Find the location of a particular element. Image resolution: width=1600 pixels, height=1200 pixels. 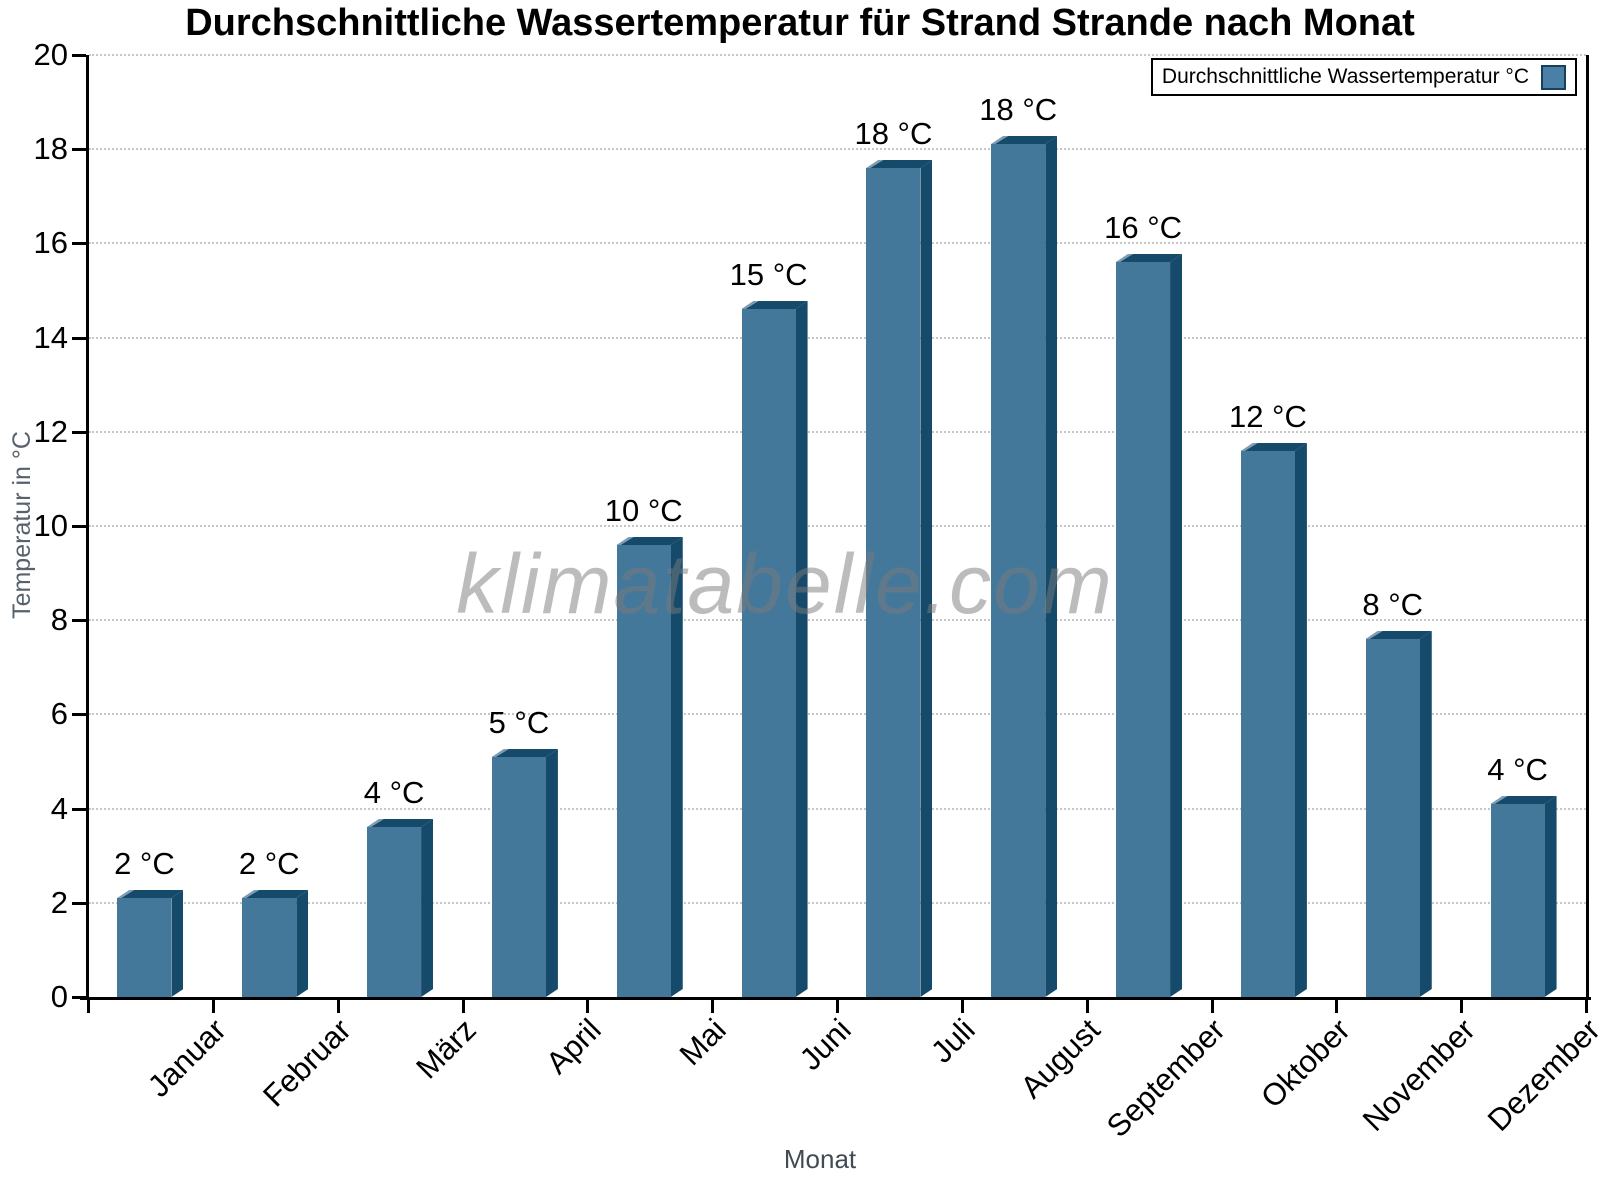

bar-mai is located at coordinates (649, 767).